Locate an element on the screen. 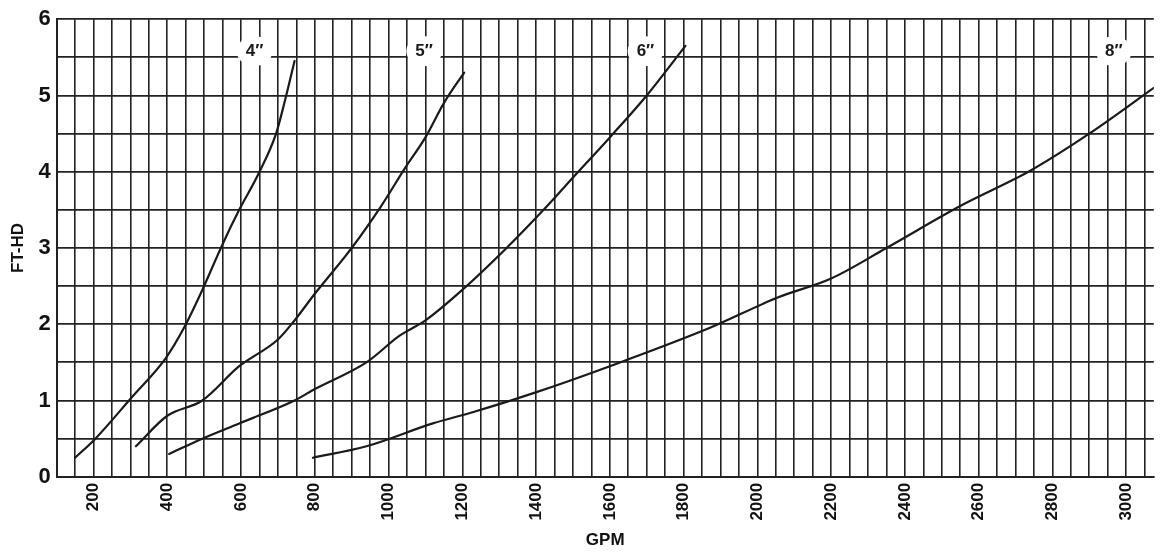  y-tick-label: 5 is located at coordinates (44, 94).